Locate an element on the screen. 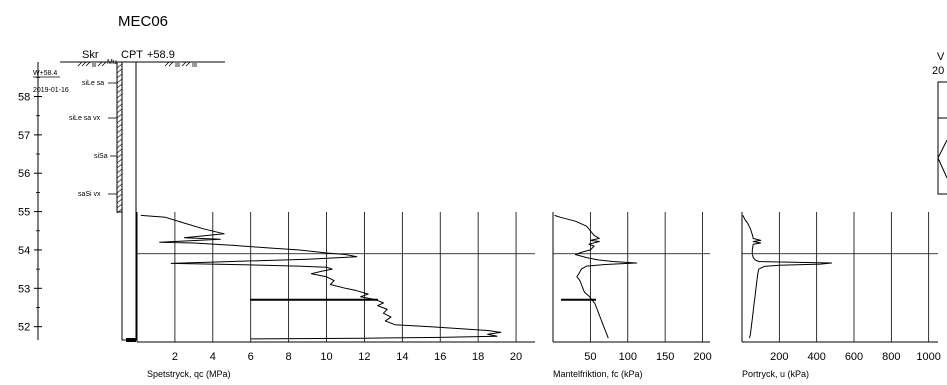 The image size is (947, 385). soil-column-hatch is located at coordinates (119, 138).